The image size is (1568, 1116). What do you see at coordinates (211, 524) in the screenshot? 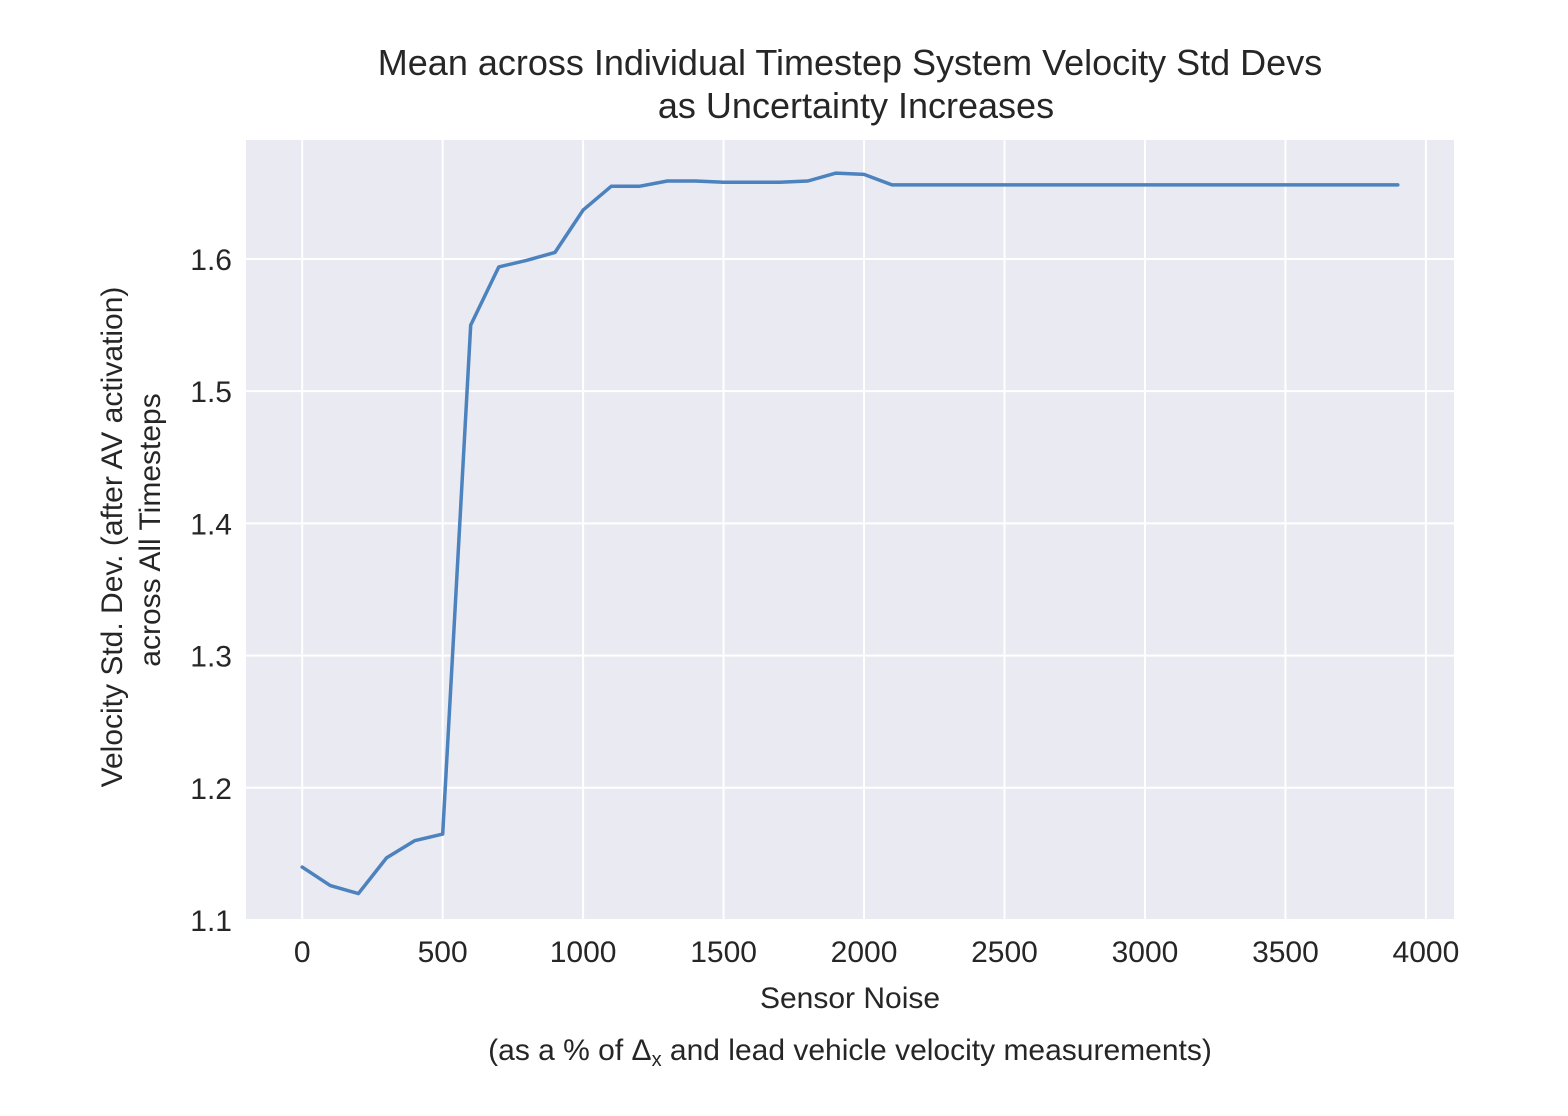
I see `y-tick-label: 1.4` at bounding box center [211, 524].